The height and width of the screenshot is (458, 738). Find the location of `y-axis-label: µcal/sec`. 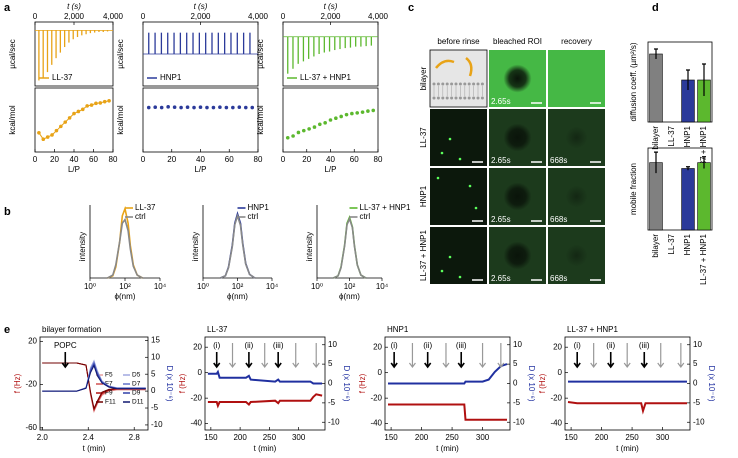

y-axis-label: µcal/sec is located at coordinates (12, 54).